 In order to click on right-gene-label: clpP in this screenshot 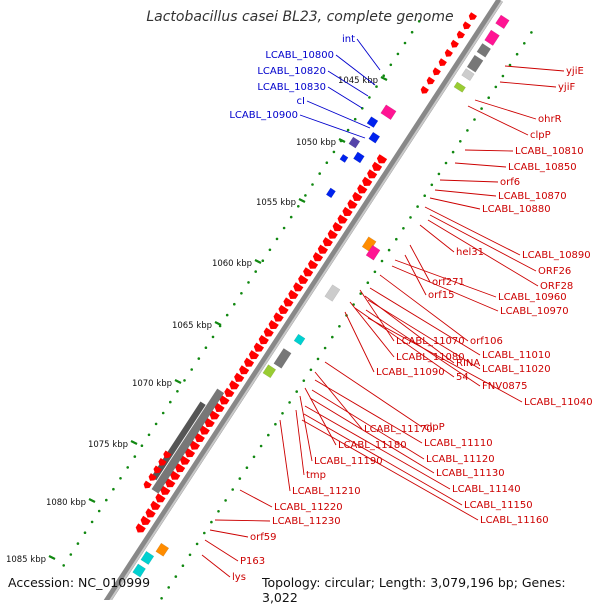, I will do `click(434, 427)`.